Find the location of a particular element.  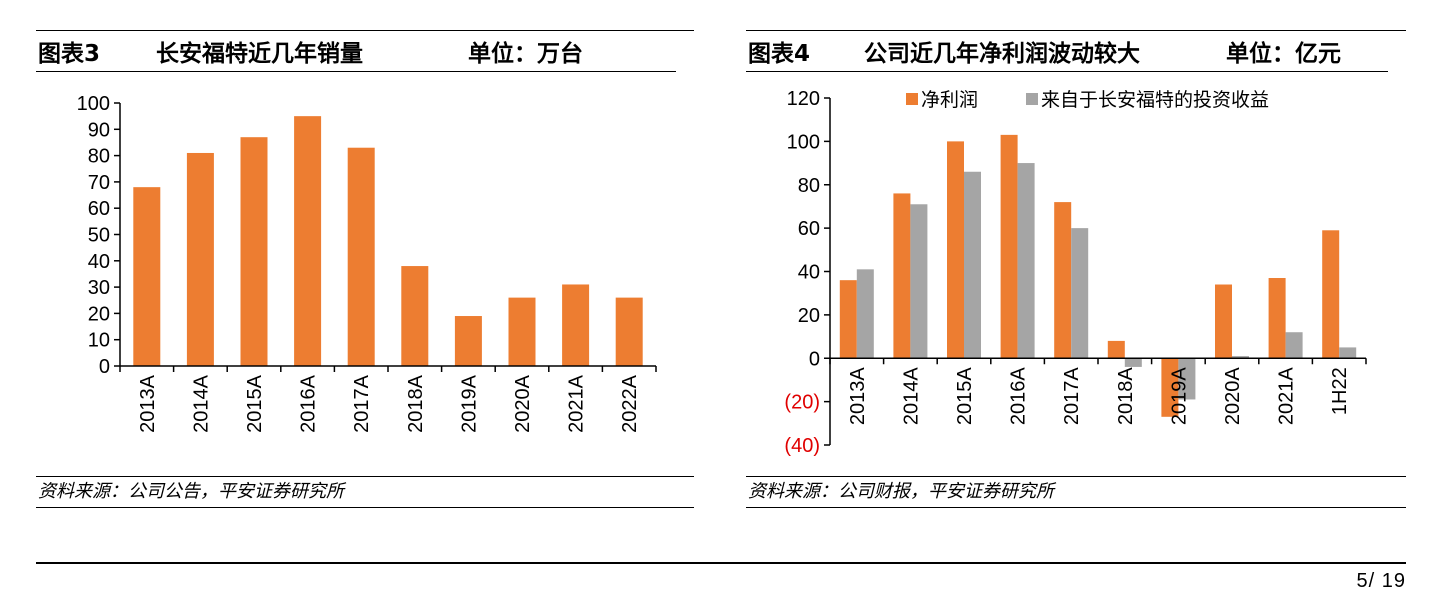

bar-2015A is located at coordinates (254, 251).